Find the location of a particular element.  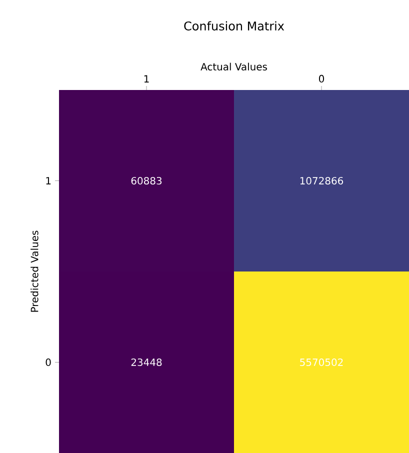

data-label: 5570502 is located at coordinates (321, 362).